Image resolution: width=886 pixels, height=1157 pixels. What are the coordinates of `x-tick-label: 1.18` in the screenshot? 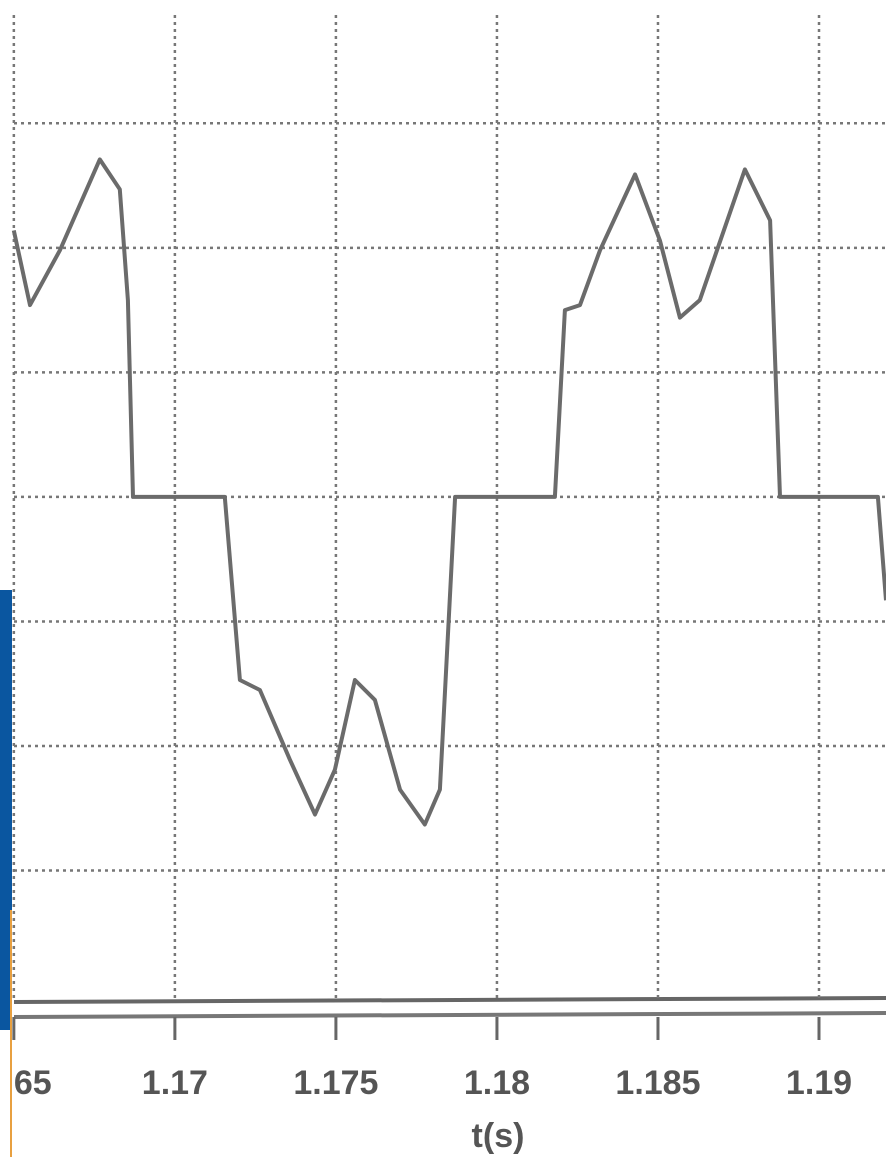 It's located at (497, 1083).